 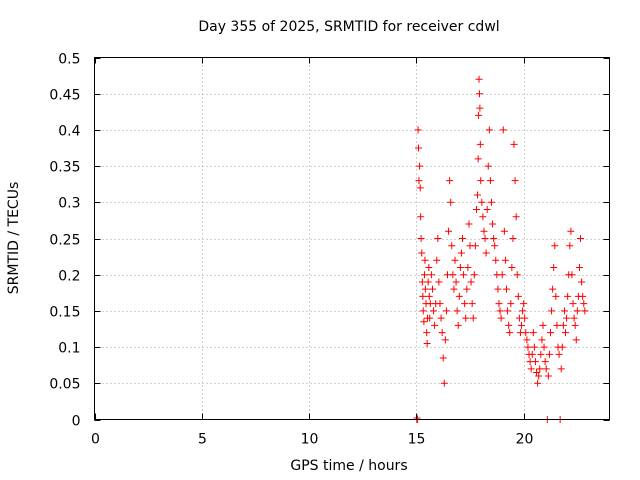 I want to click on x-axis-label: GPS time / hours, so click(x=348, y=466).